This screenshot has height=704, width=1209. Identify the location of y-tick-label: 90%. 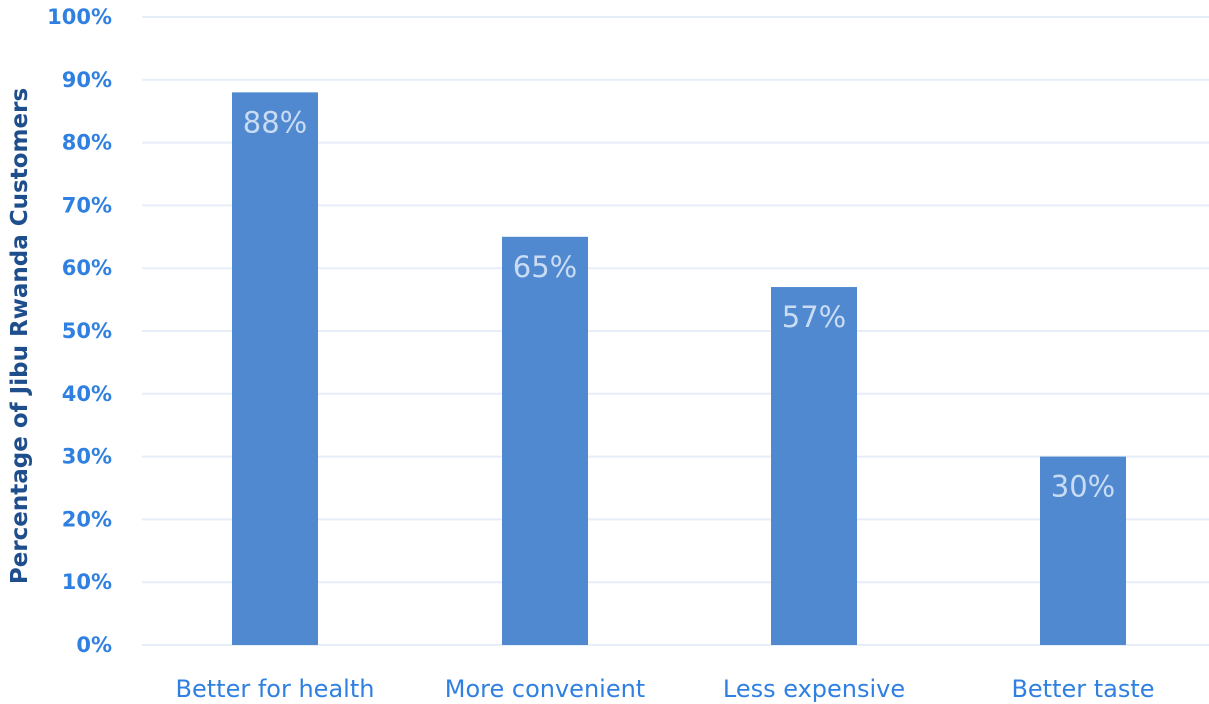
(87, 80).